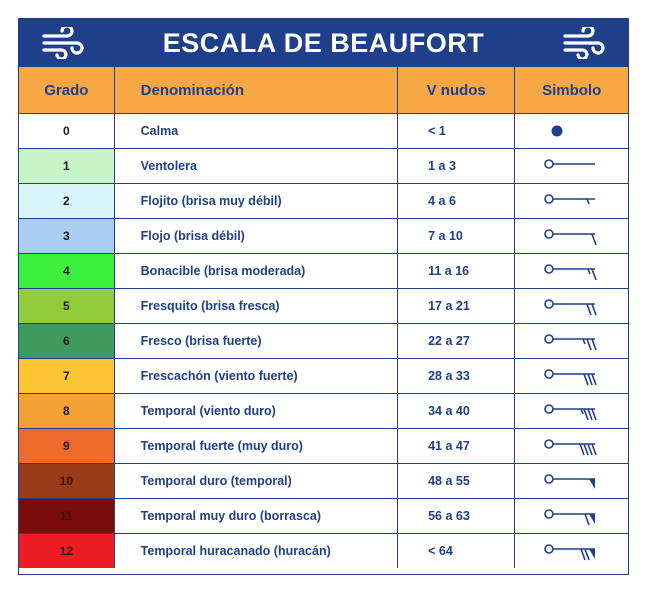 Image resolution: width=650 pixels, height=596 pixels. Describe the element at coordinates (571, 90) in the screenshot. I see `column-header-simbolo: Simbolo` at that location.